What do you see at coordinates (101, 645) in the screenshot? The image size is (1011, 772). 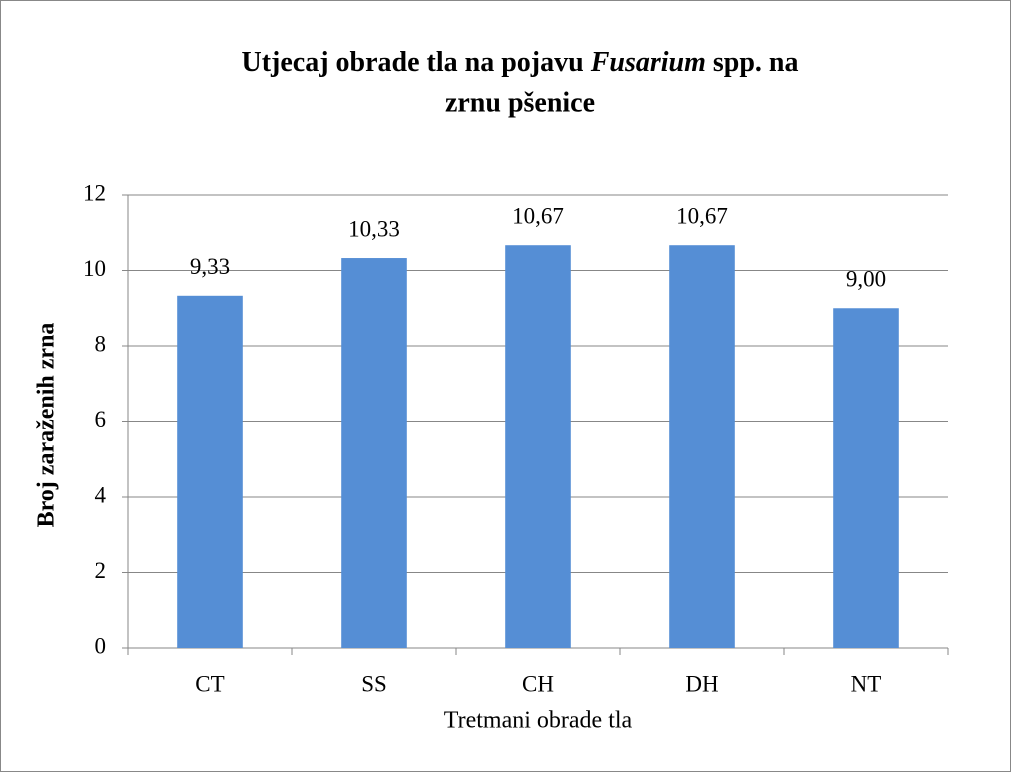 I see `y-tick-label: 0` at bounding box center [101, 645].